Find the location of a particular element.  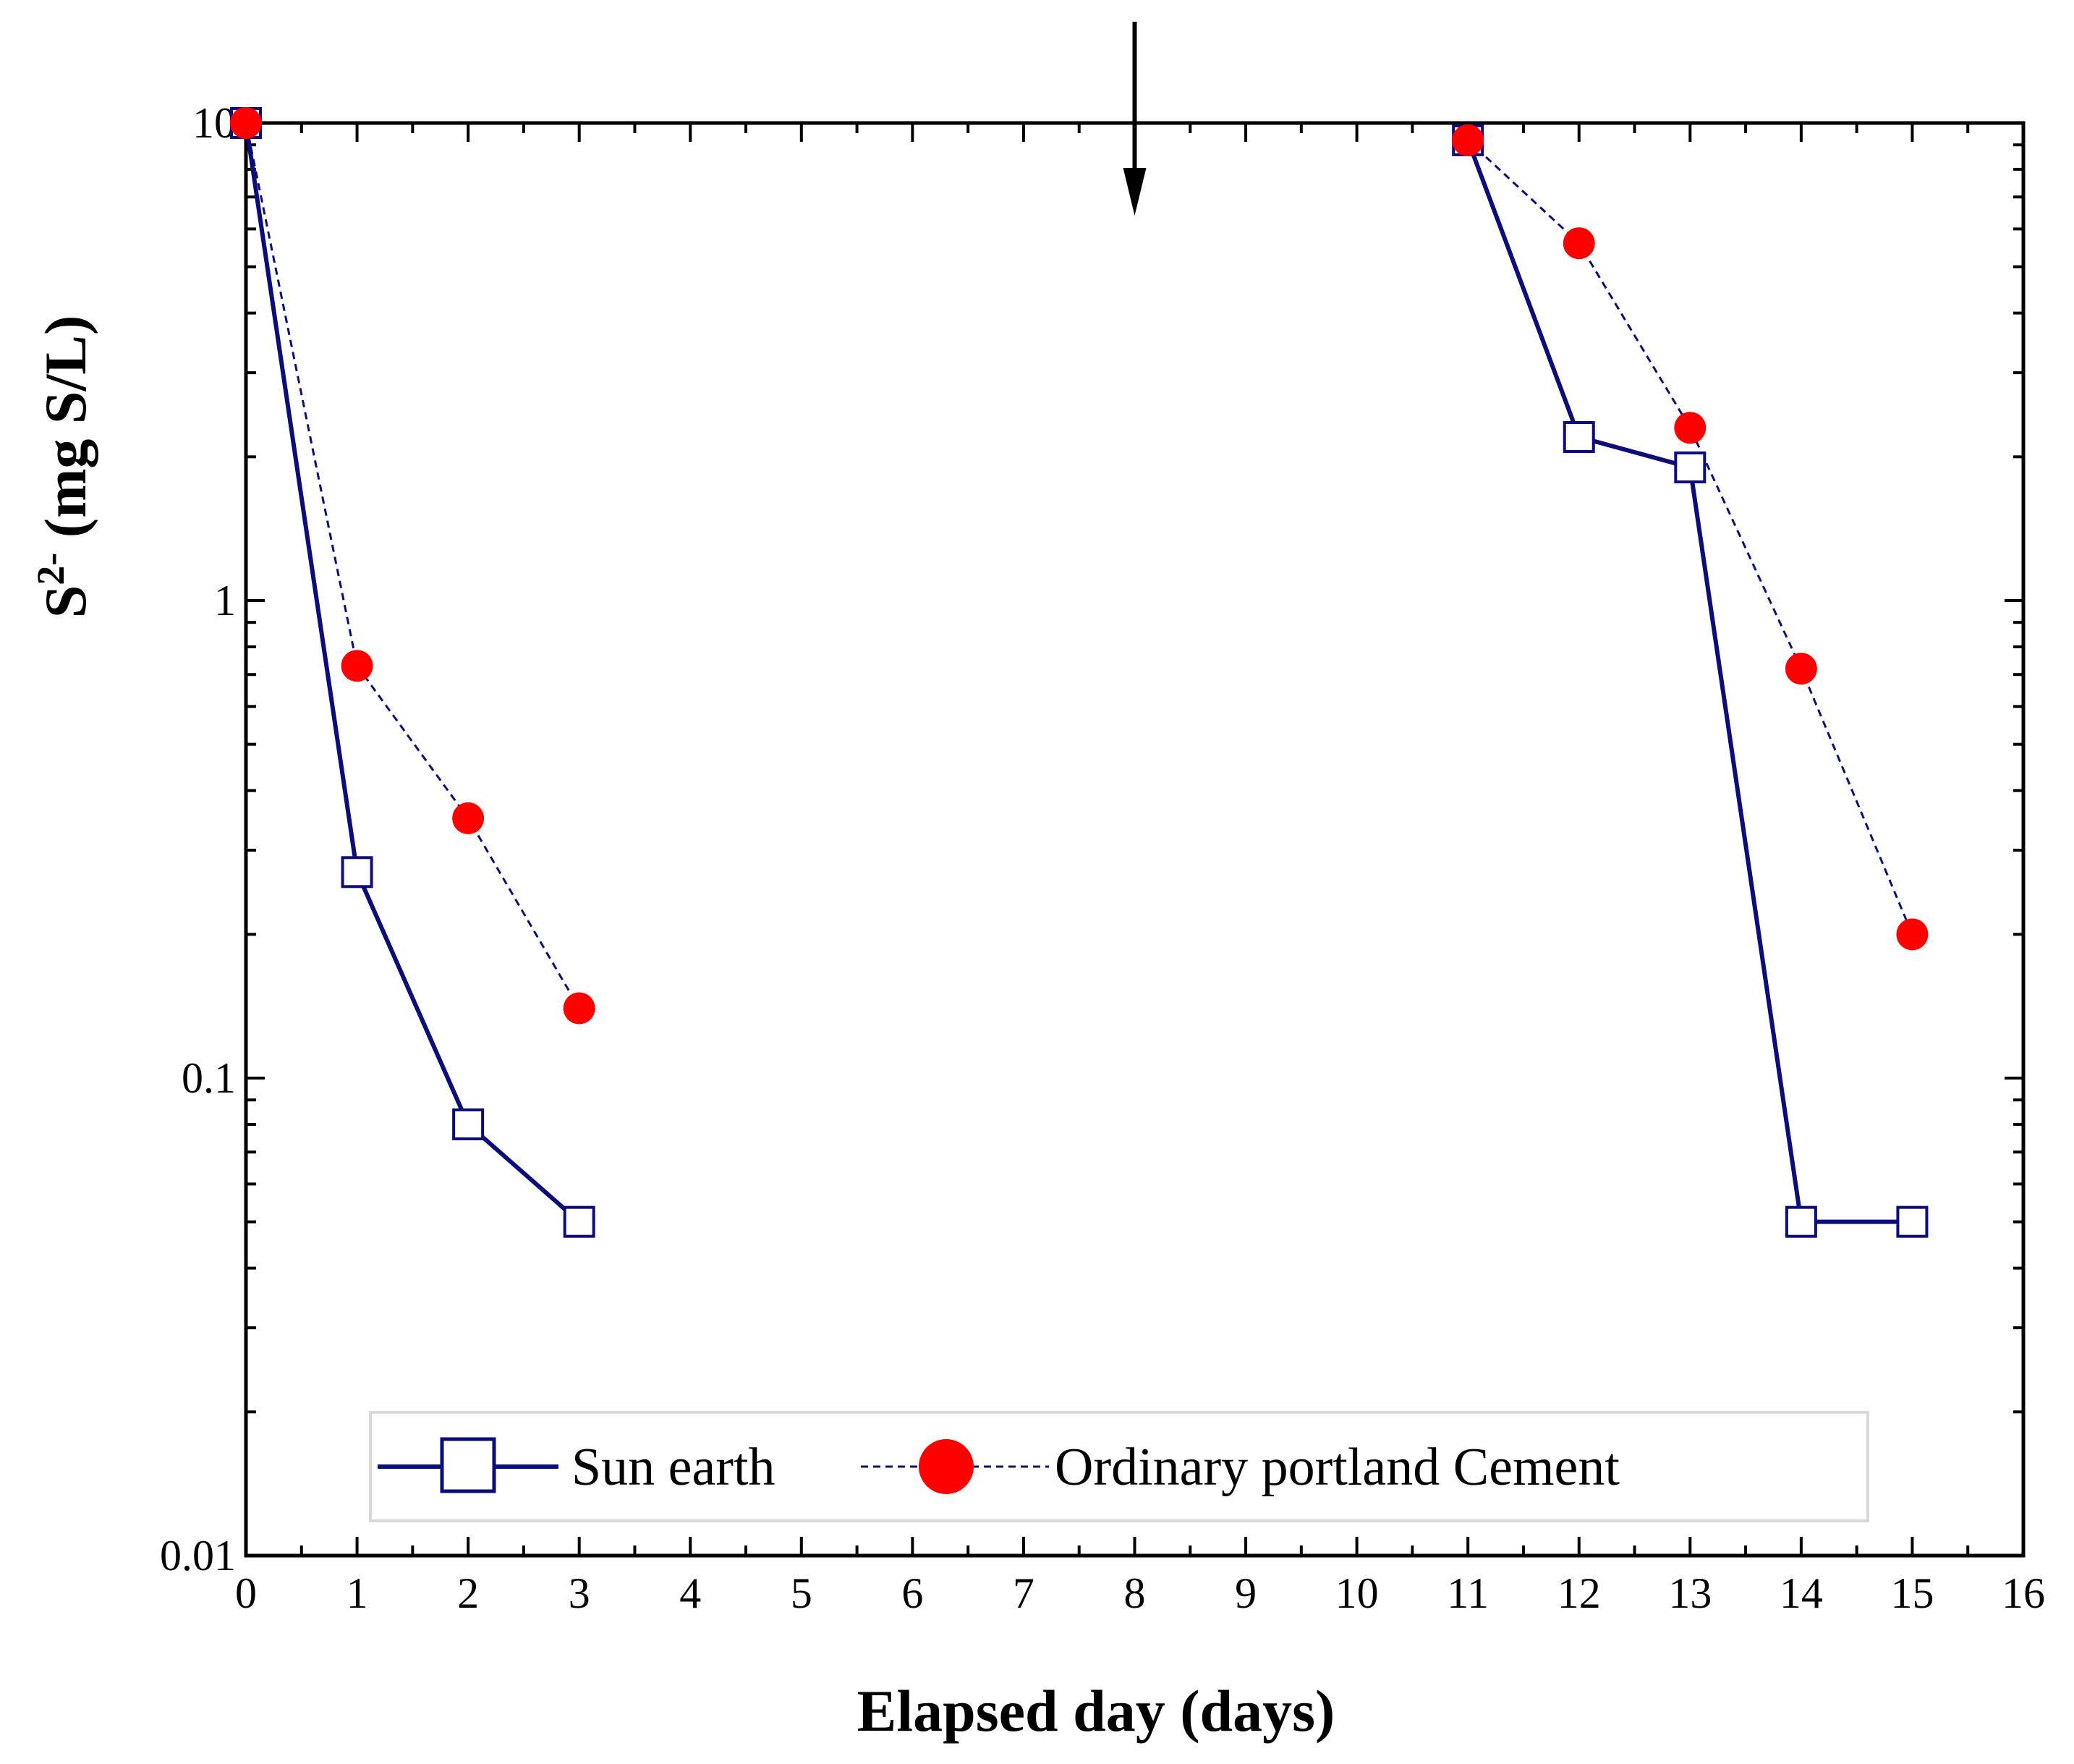

y-tick-label: 1 is located at coordinates (225, 600).